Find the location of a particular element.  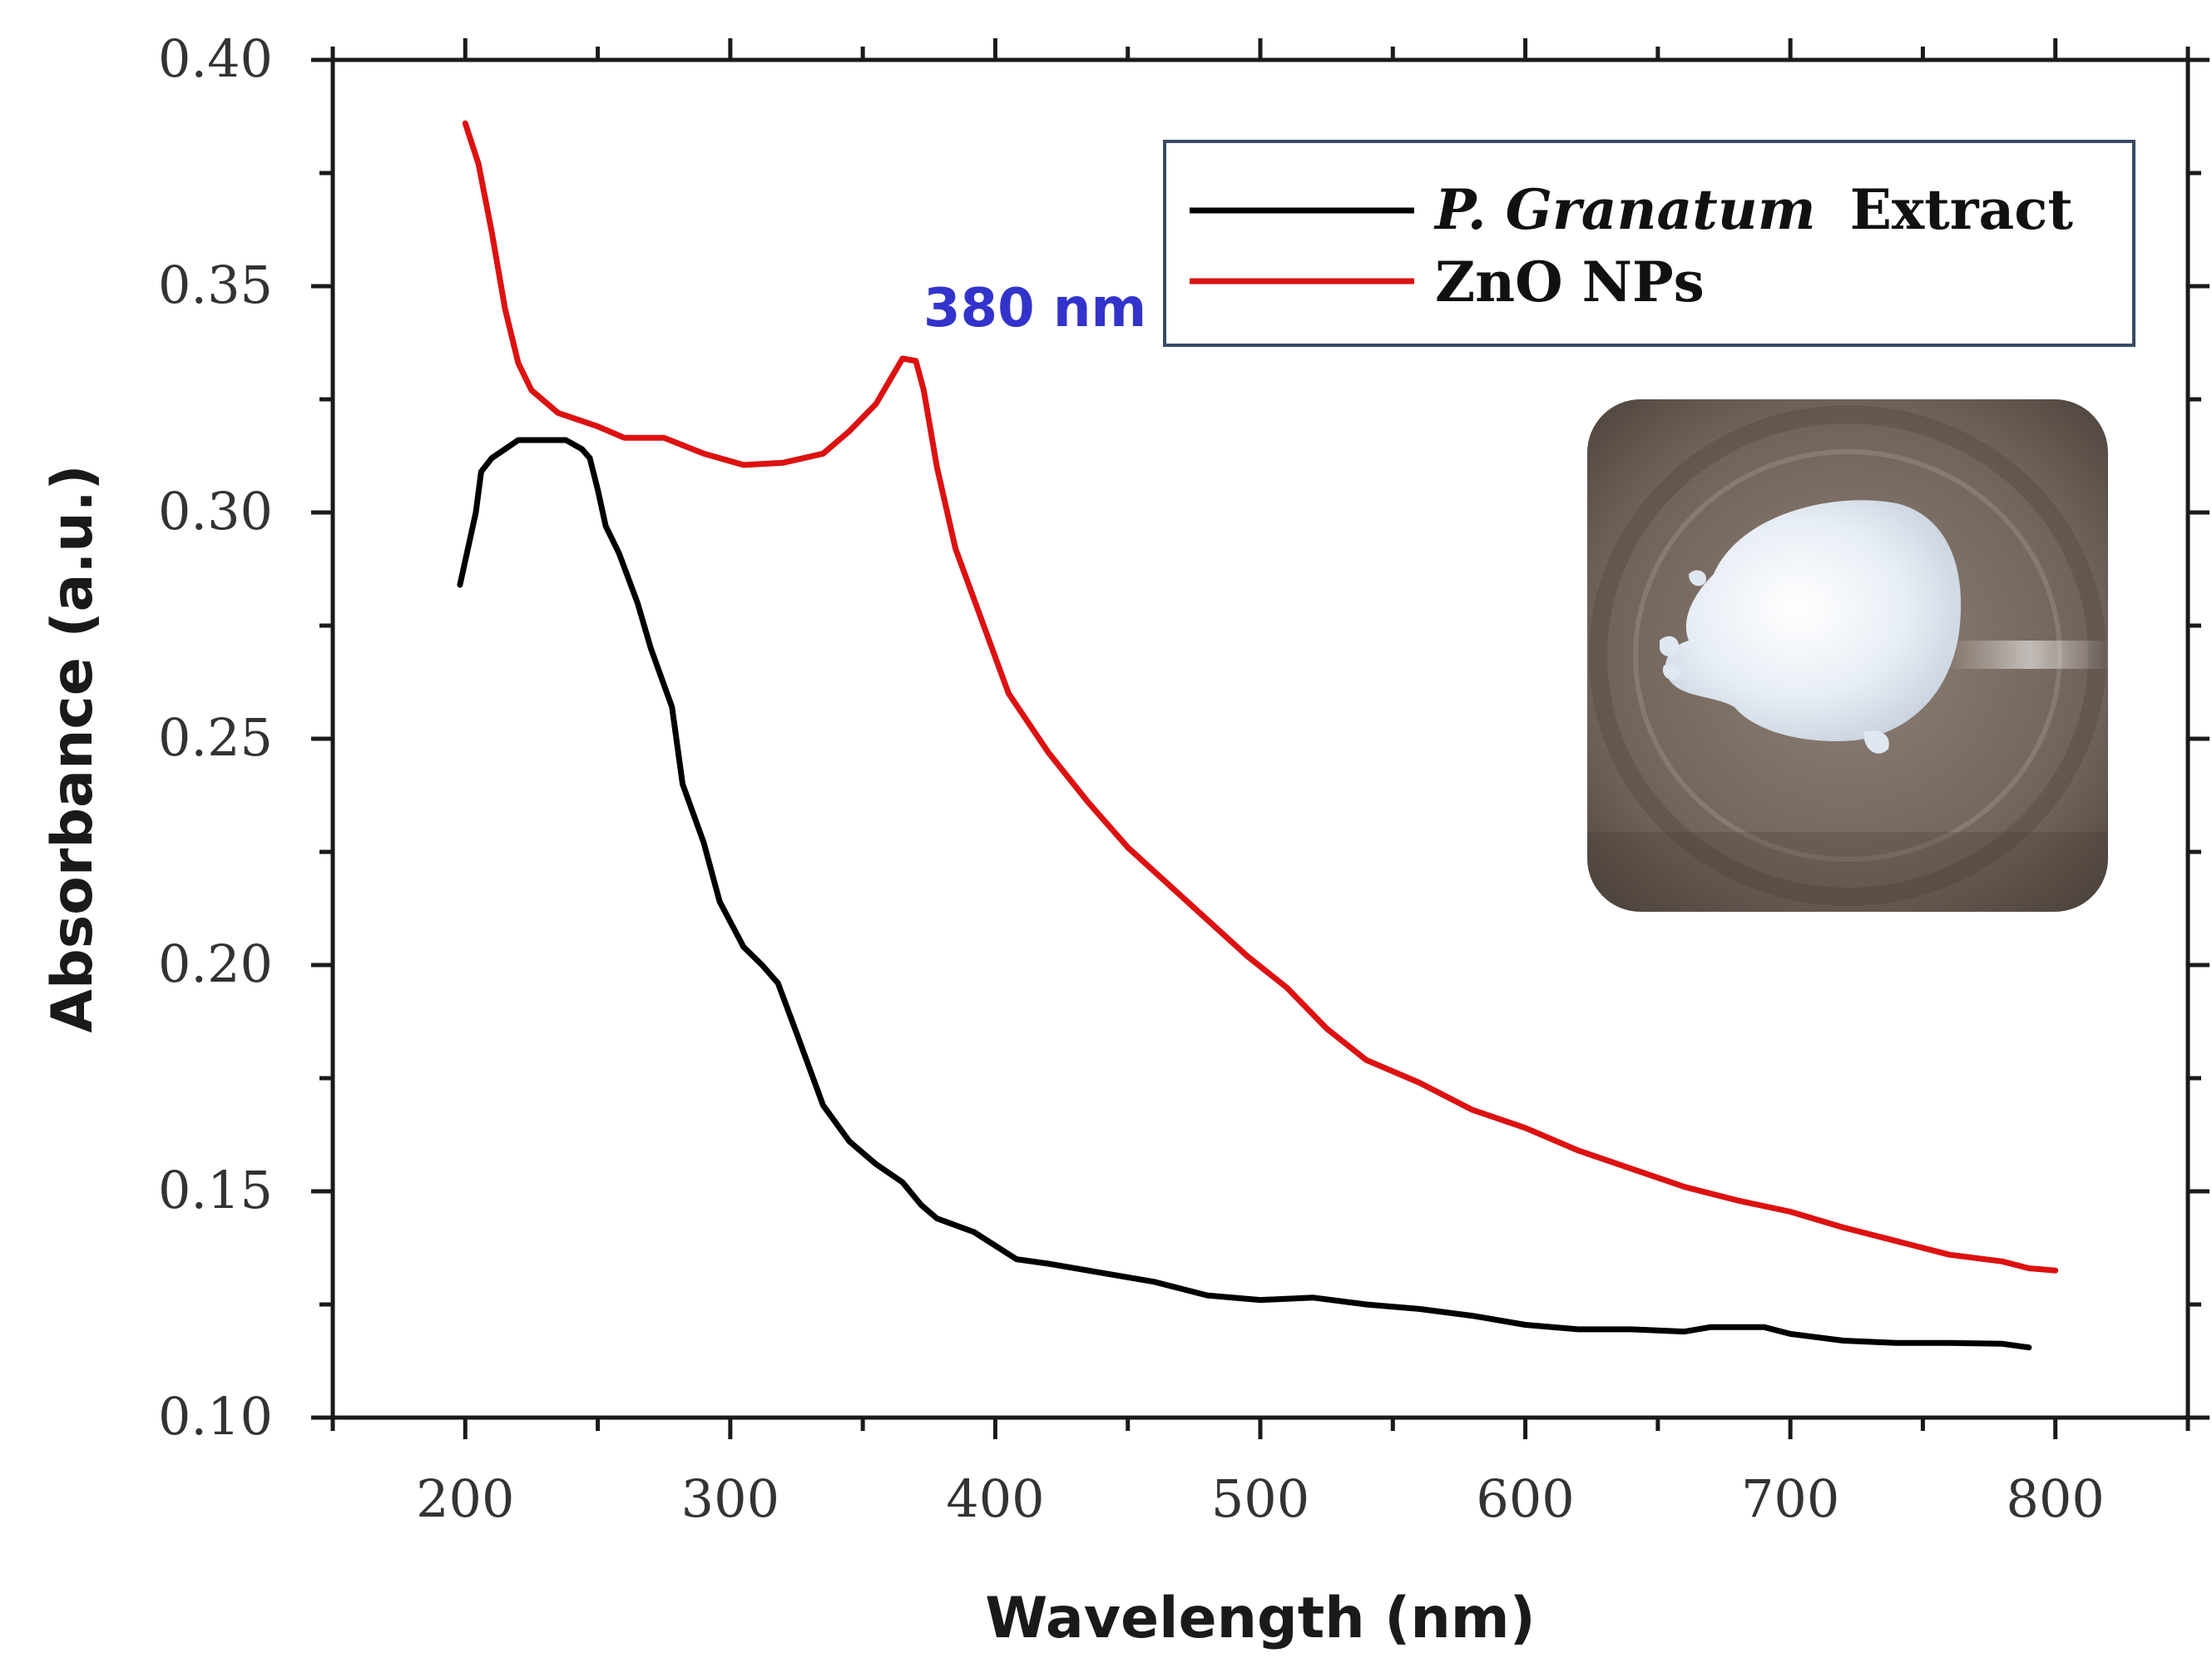

inset-bottom-shade is located at coordinates (1847, 872).